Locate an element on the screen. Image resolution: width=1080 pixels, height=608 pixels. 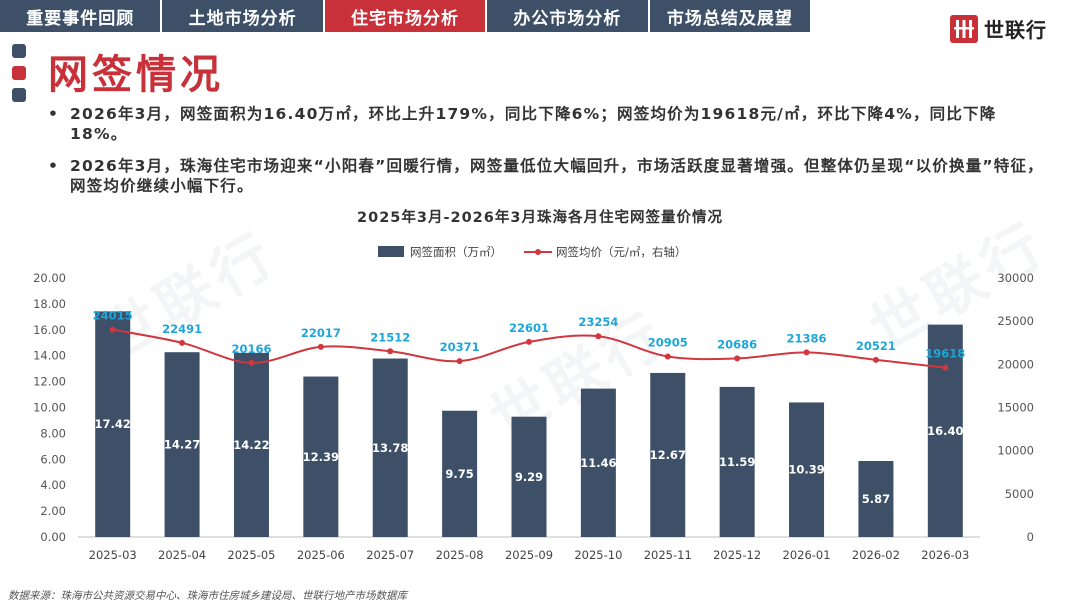
bar-value-label: 5.87 is located at coordinates (876, 499).